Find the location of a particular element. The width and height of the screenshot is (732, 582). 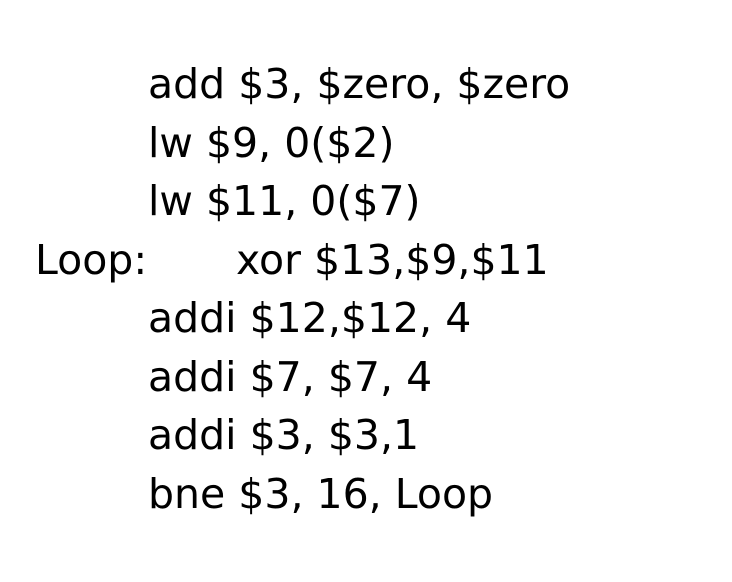

code-line-loop: Loop: xor $13,$9,$11 is located at coordinates (366, 260).